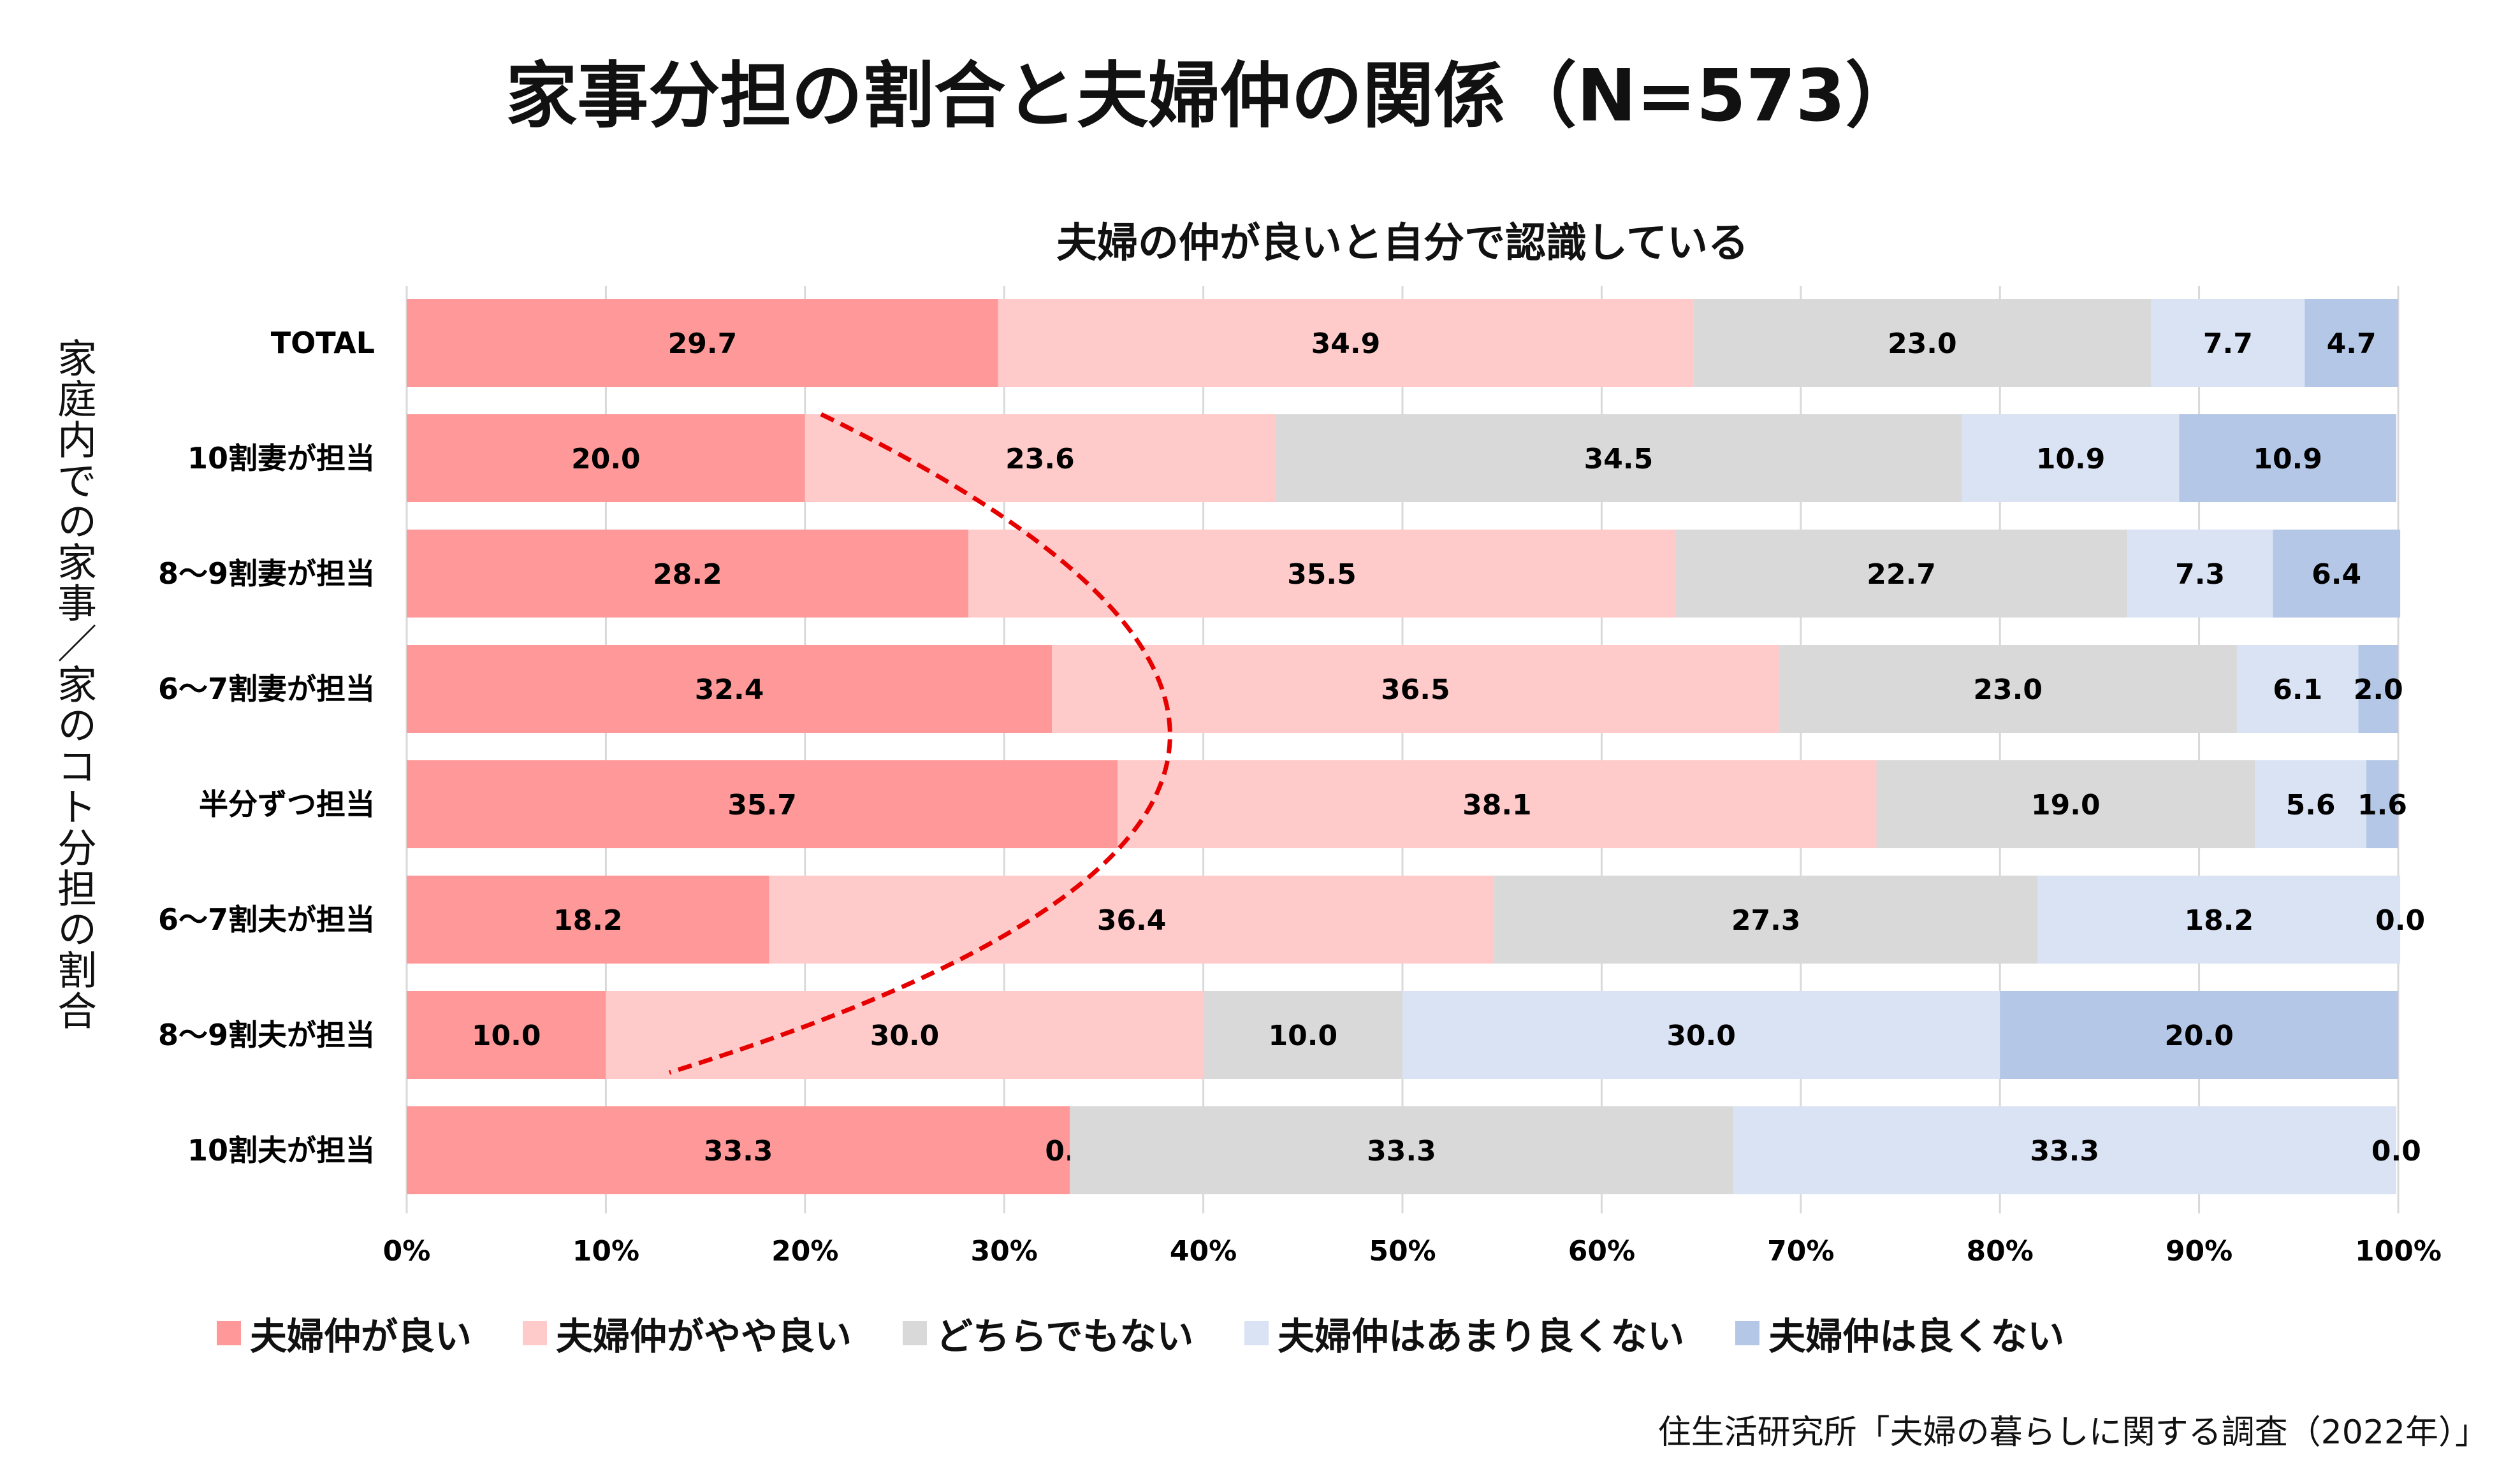  What do you see at coordinates (1916, 1337) in the screenshot?
I see `legend-label: 夫婦仲は良くない` at bounding box center [1916, 1337].